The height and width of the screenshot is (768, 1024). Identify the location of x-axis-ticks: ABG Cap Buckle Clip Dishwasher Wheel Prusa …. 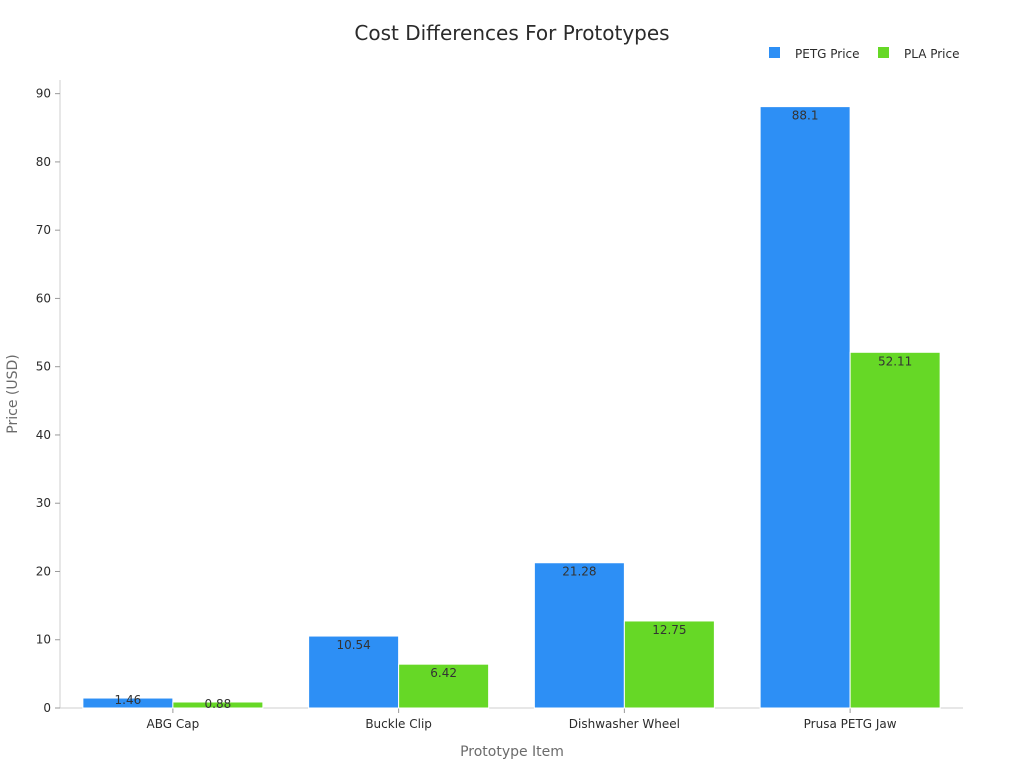
(522, 719).